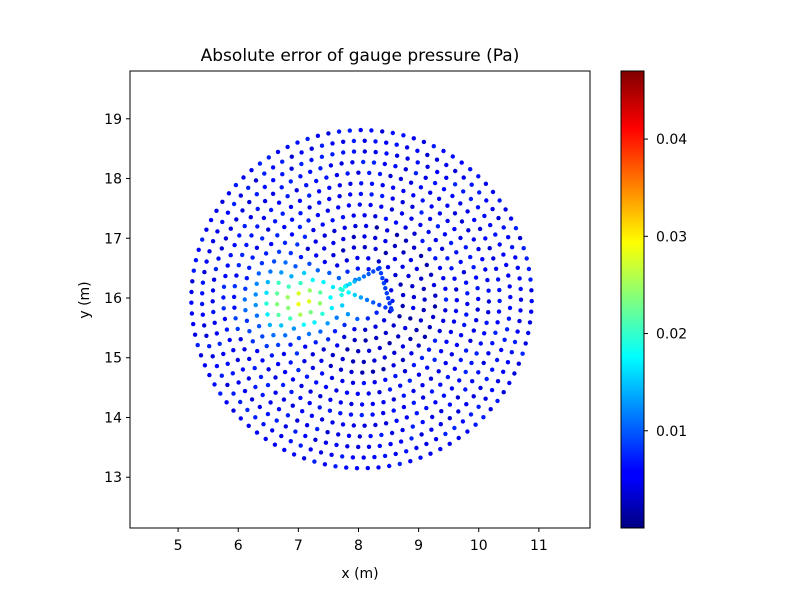 This screenshot has height=594, width=793. What do you see at coordinates (113, 120) in the screenshot?
I see `y-tick-label: 19` at bounding box center [113, 120].